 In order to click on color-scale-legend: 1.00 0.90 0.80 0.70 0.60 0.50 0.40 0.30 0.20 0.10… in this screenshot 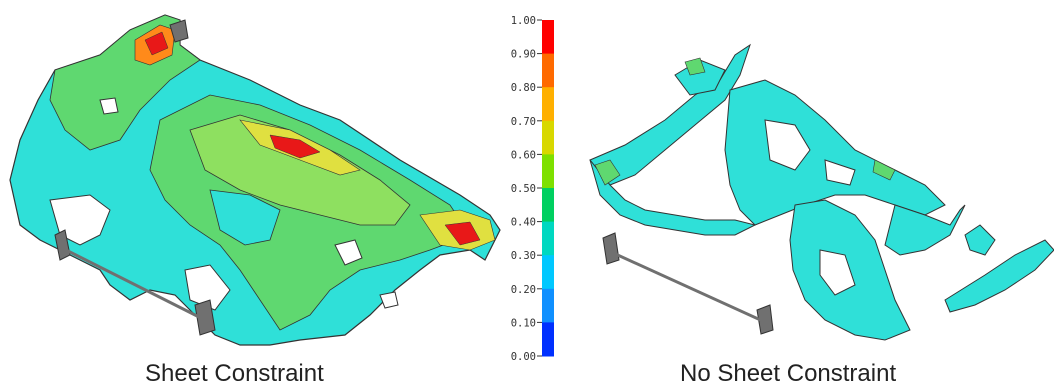, I will do `click(532, 188)`.